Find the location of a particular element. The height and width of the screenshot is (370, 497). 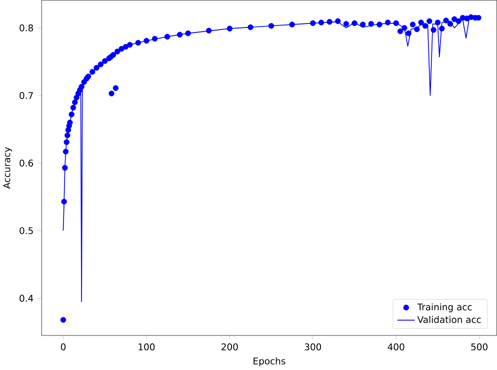

x-tick-label: 500 is located at coordinates (479, 347).